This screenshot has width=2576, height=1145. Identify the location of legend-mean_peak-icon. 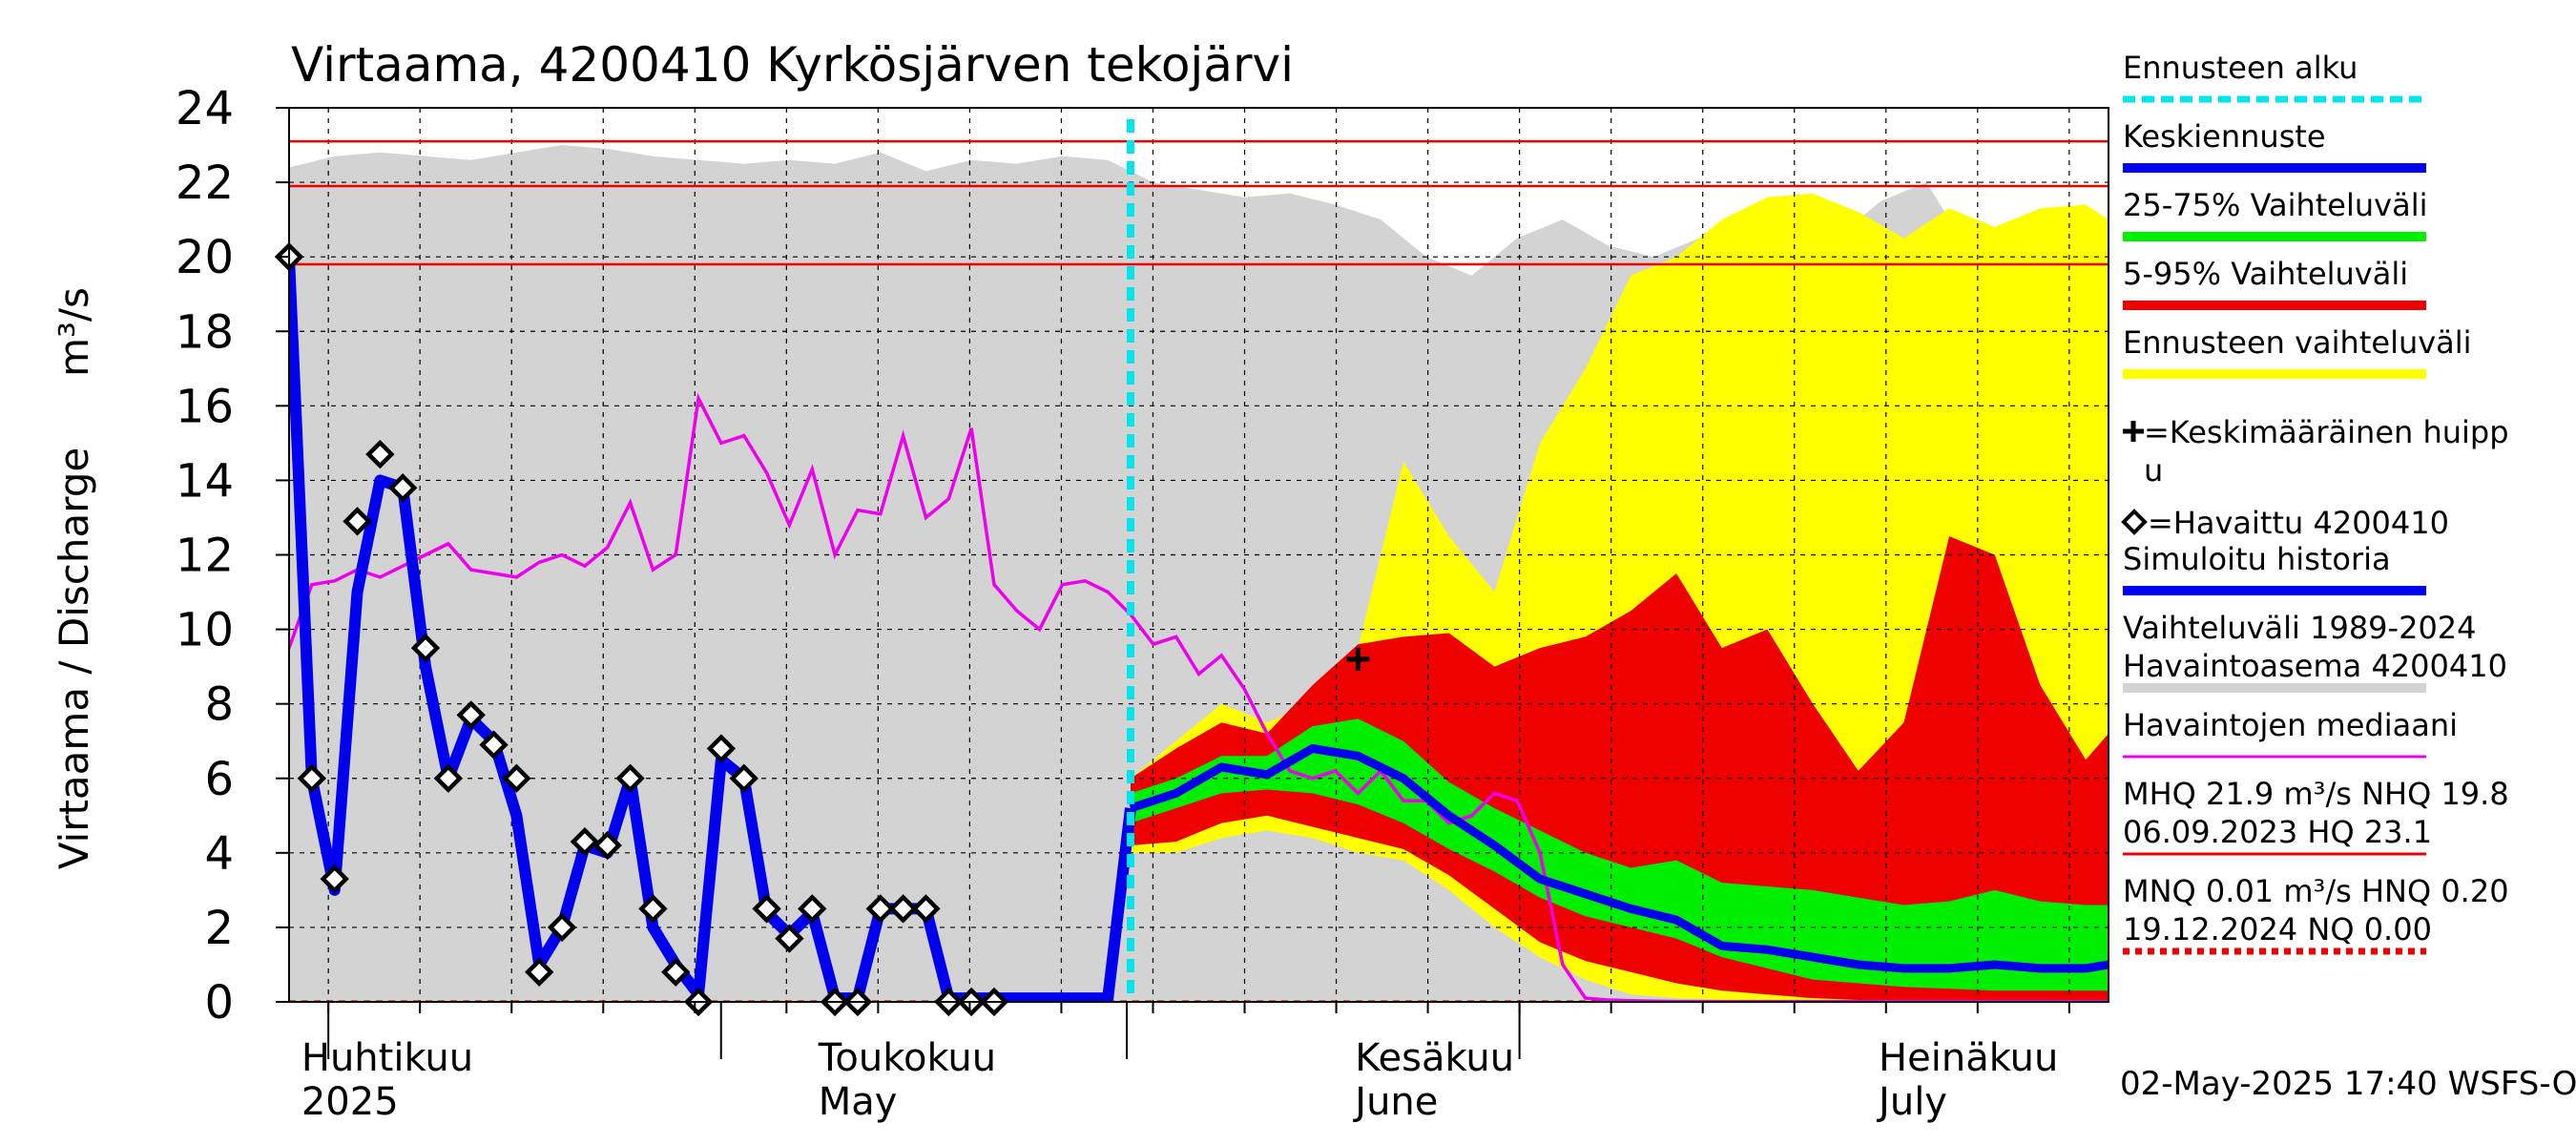
(2133, 431).